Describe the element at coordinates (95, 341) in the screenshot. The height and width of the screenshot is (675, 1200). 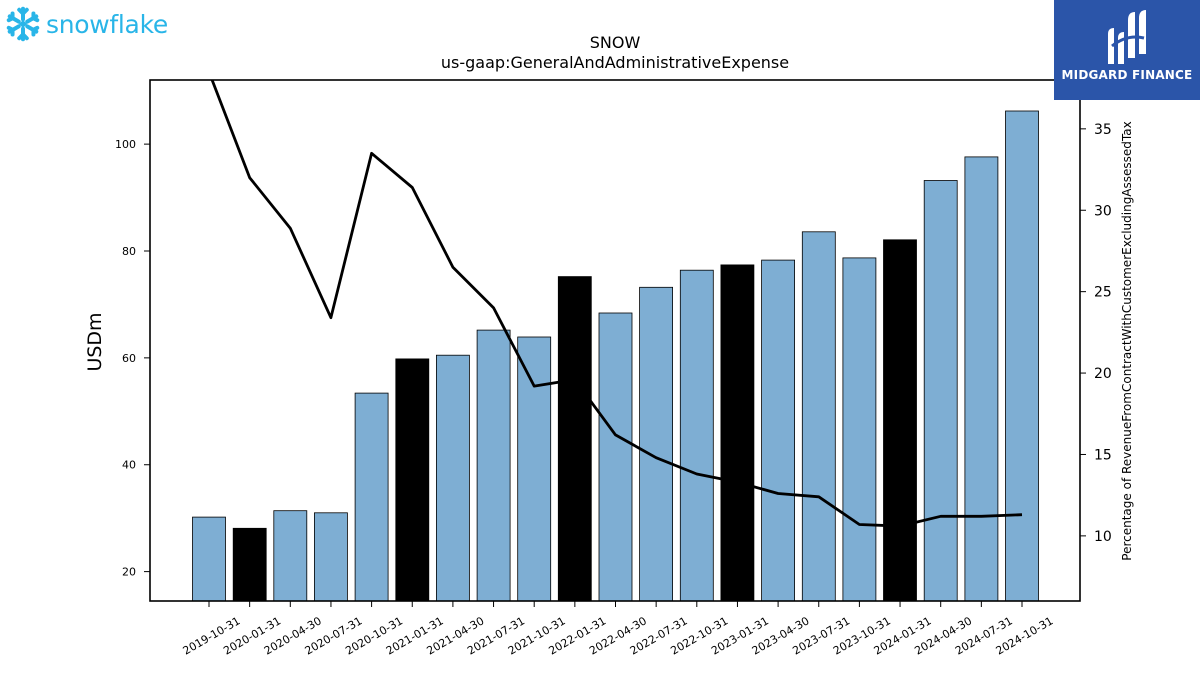
I see `y-axis-label: USDm` at that location.